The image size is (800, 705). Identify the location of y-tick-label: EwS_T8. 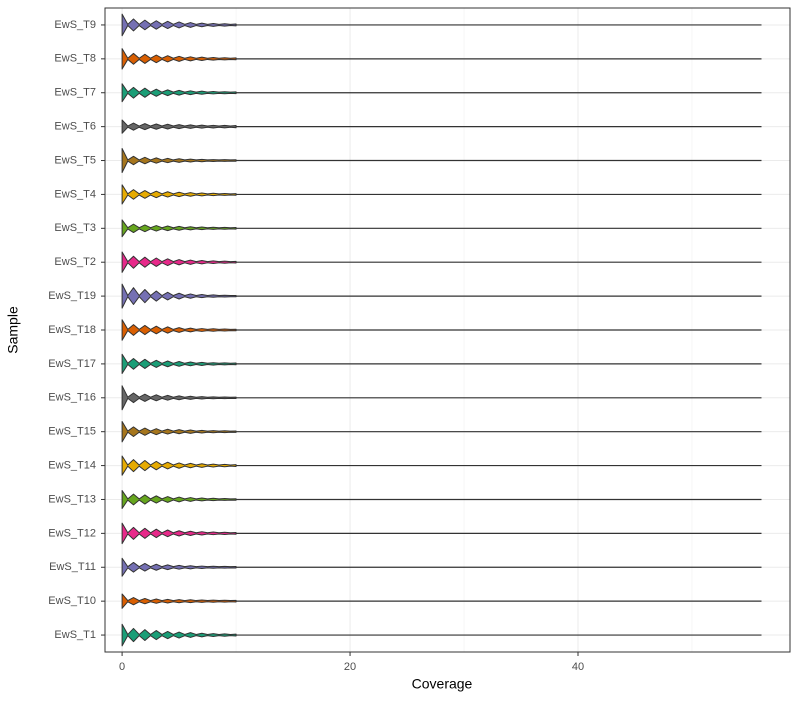
(75, 59).